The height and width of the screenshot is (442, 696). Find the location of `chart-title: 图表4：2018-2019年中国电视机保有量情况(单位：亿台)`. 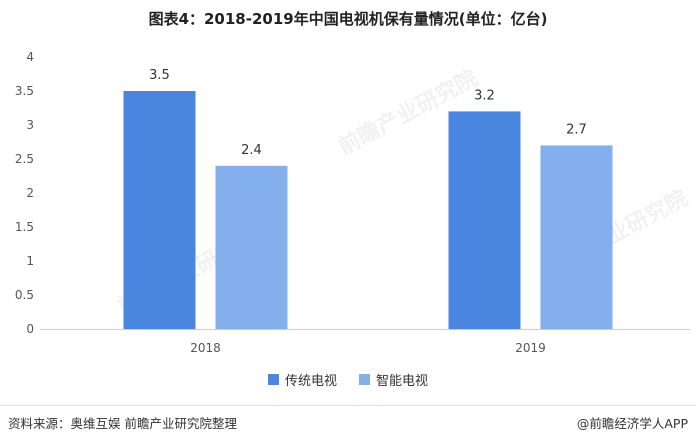

chart-title: 图表4：2018-2019年中国电视机保有量情况(单位：亿台) is located at coordinates (348, 19).